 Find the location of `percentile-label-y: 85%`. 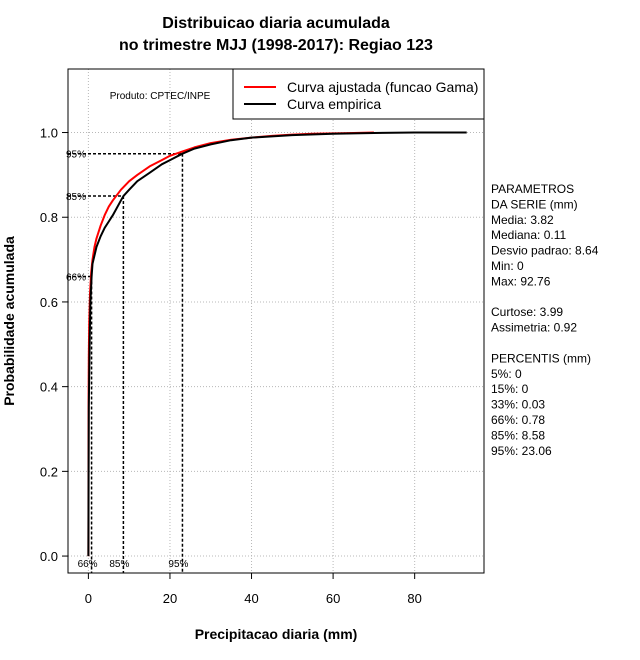

percentile-label-y: 85% is located at coordinates (76, 197).